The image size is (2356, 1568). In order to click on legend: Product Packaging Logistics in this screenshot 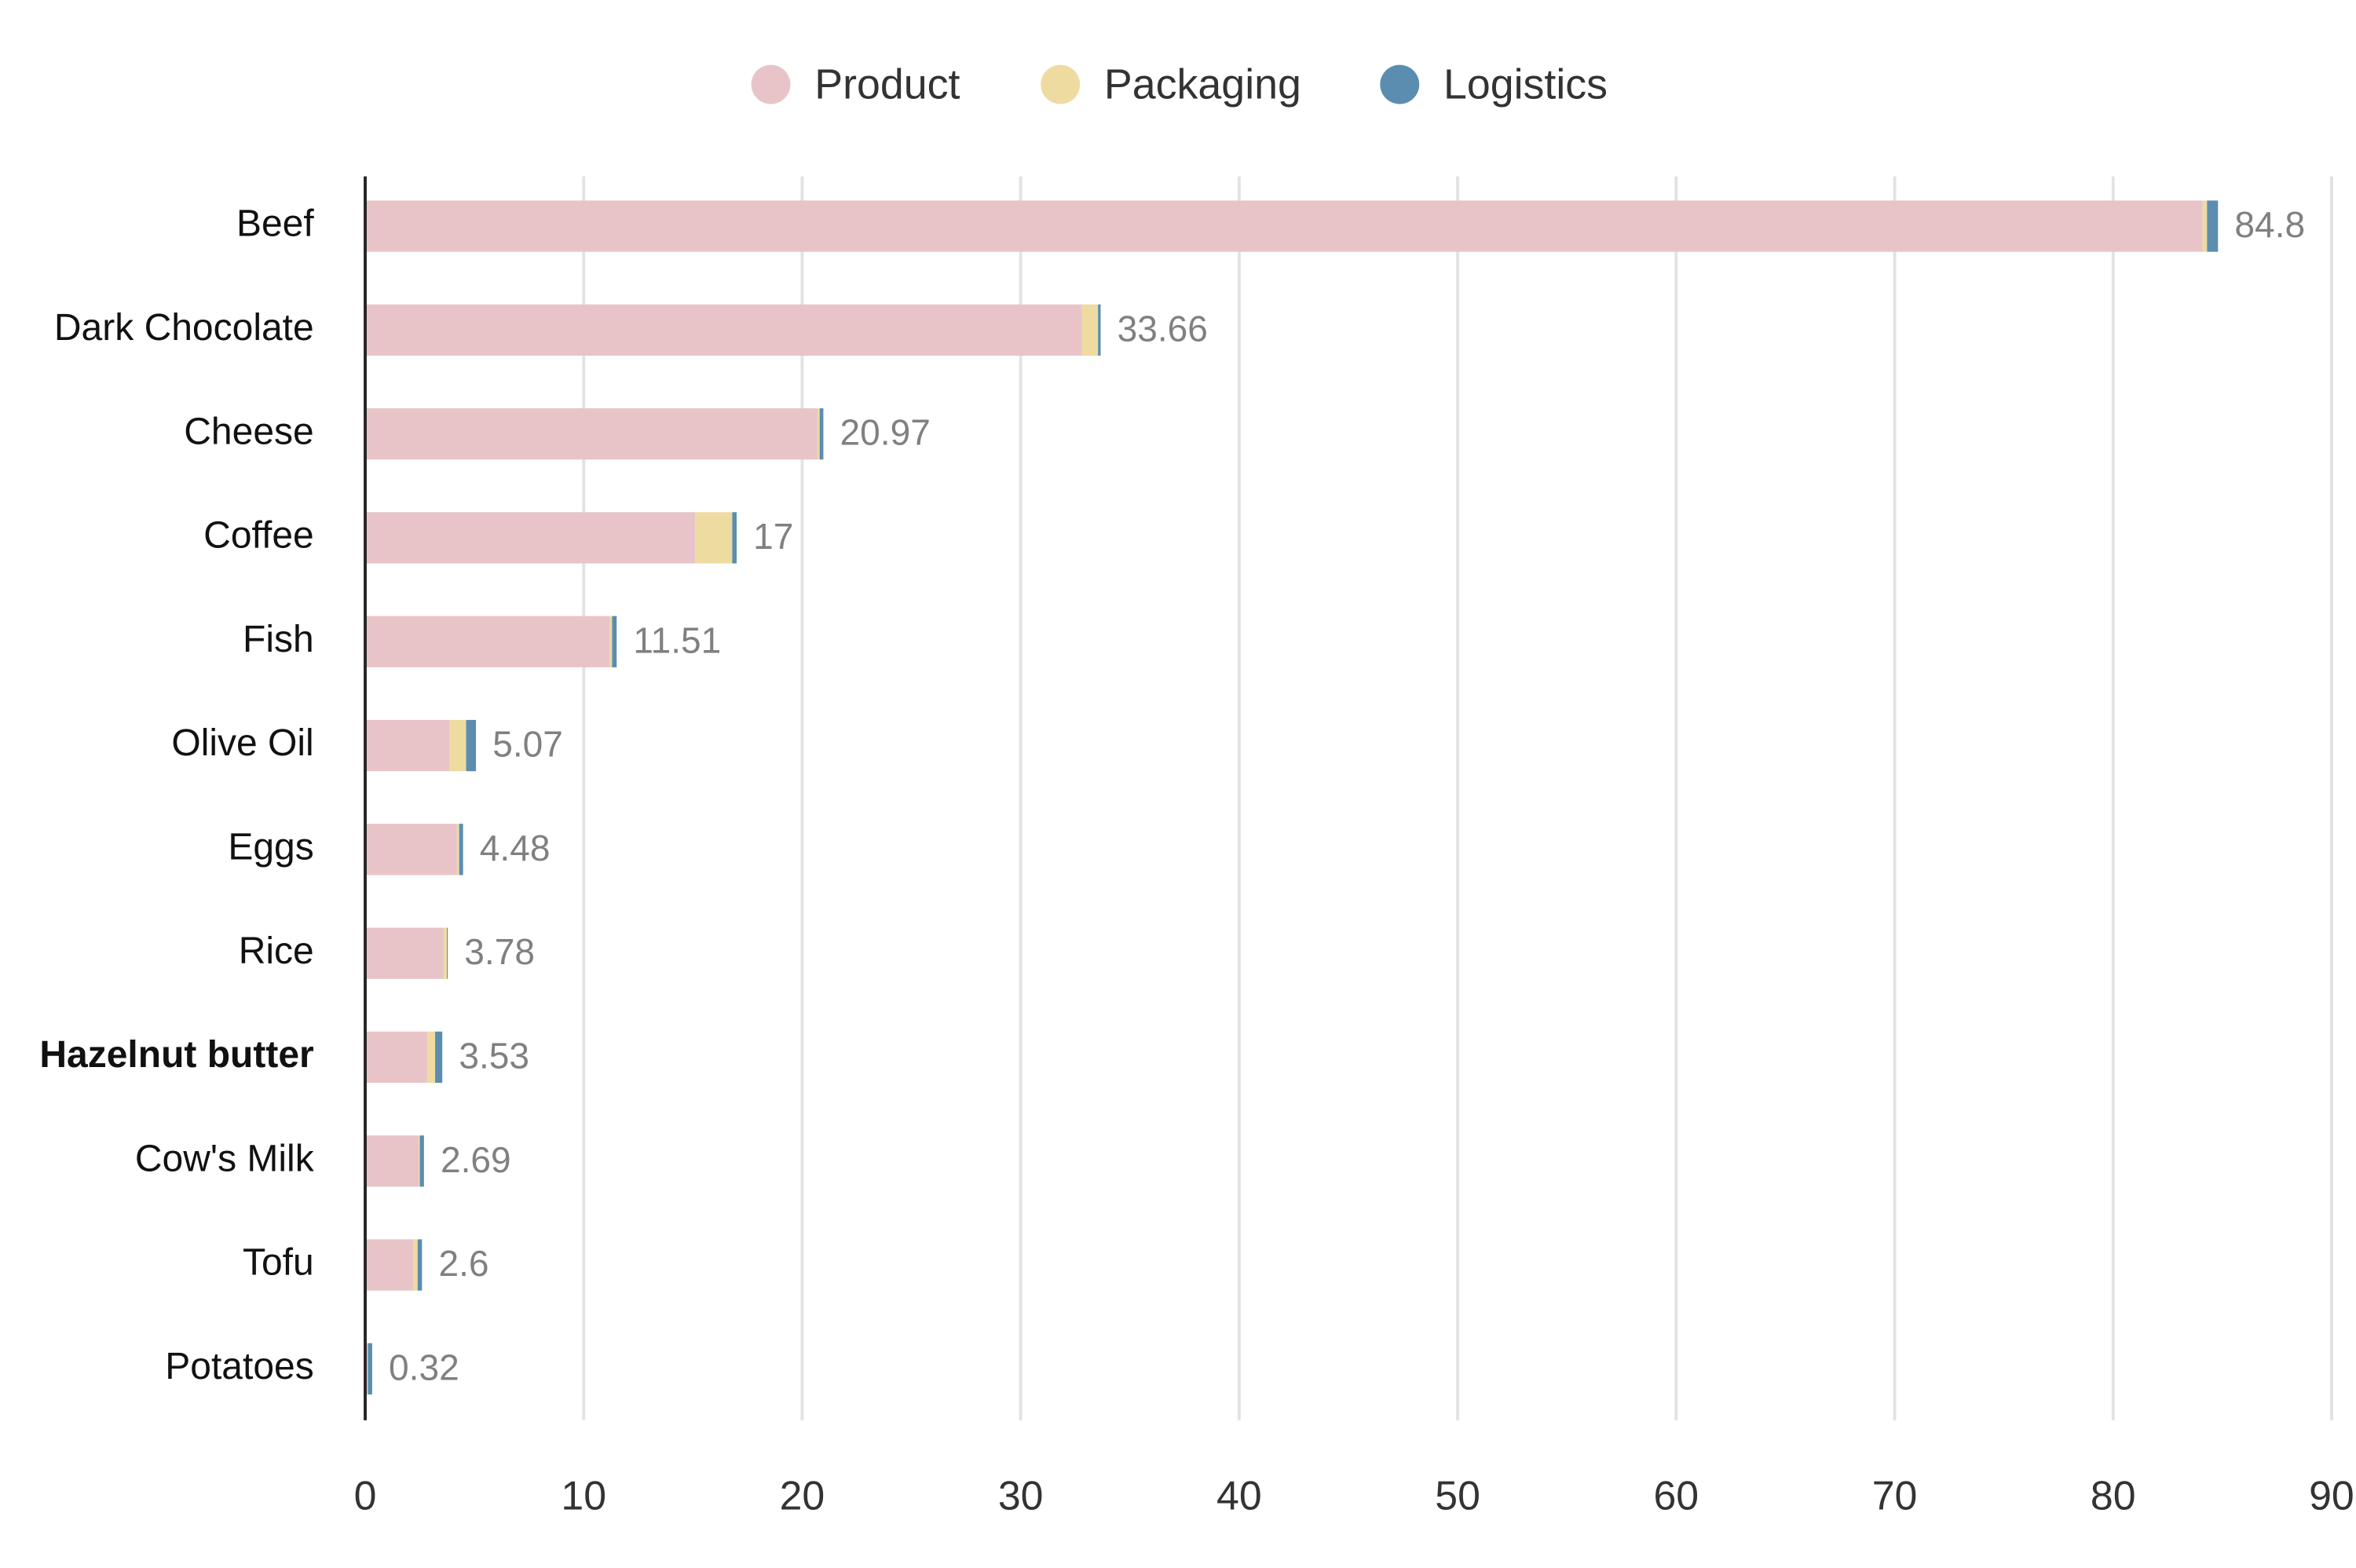, I will do `click(1179, 84)`.